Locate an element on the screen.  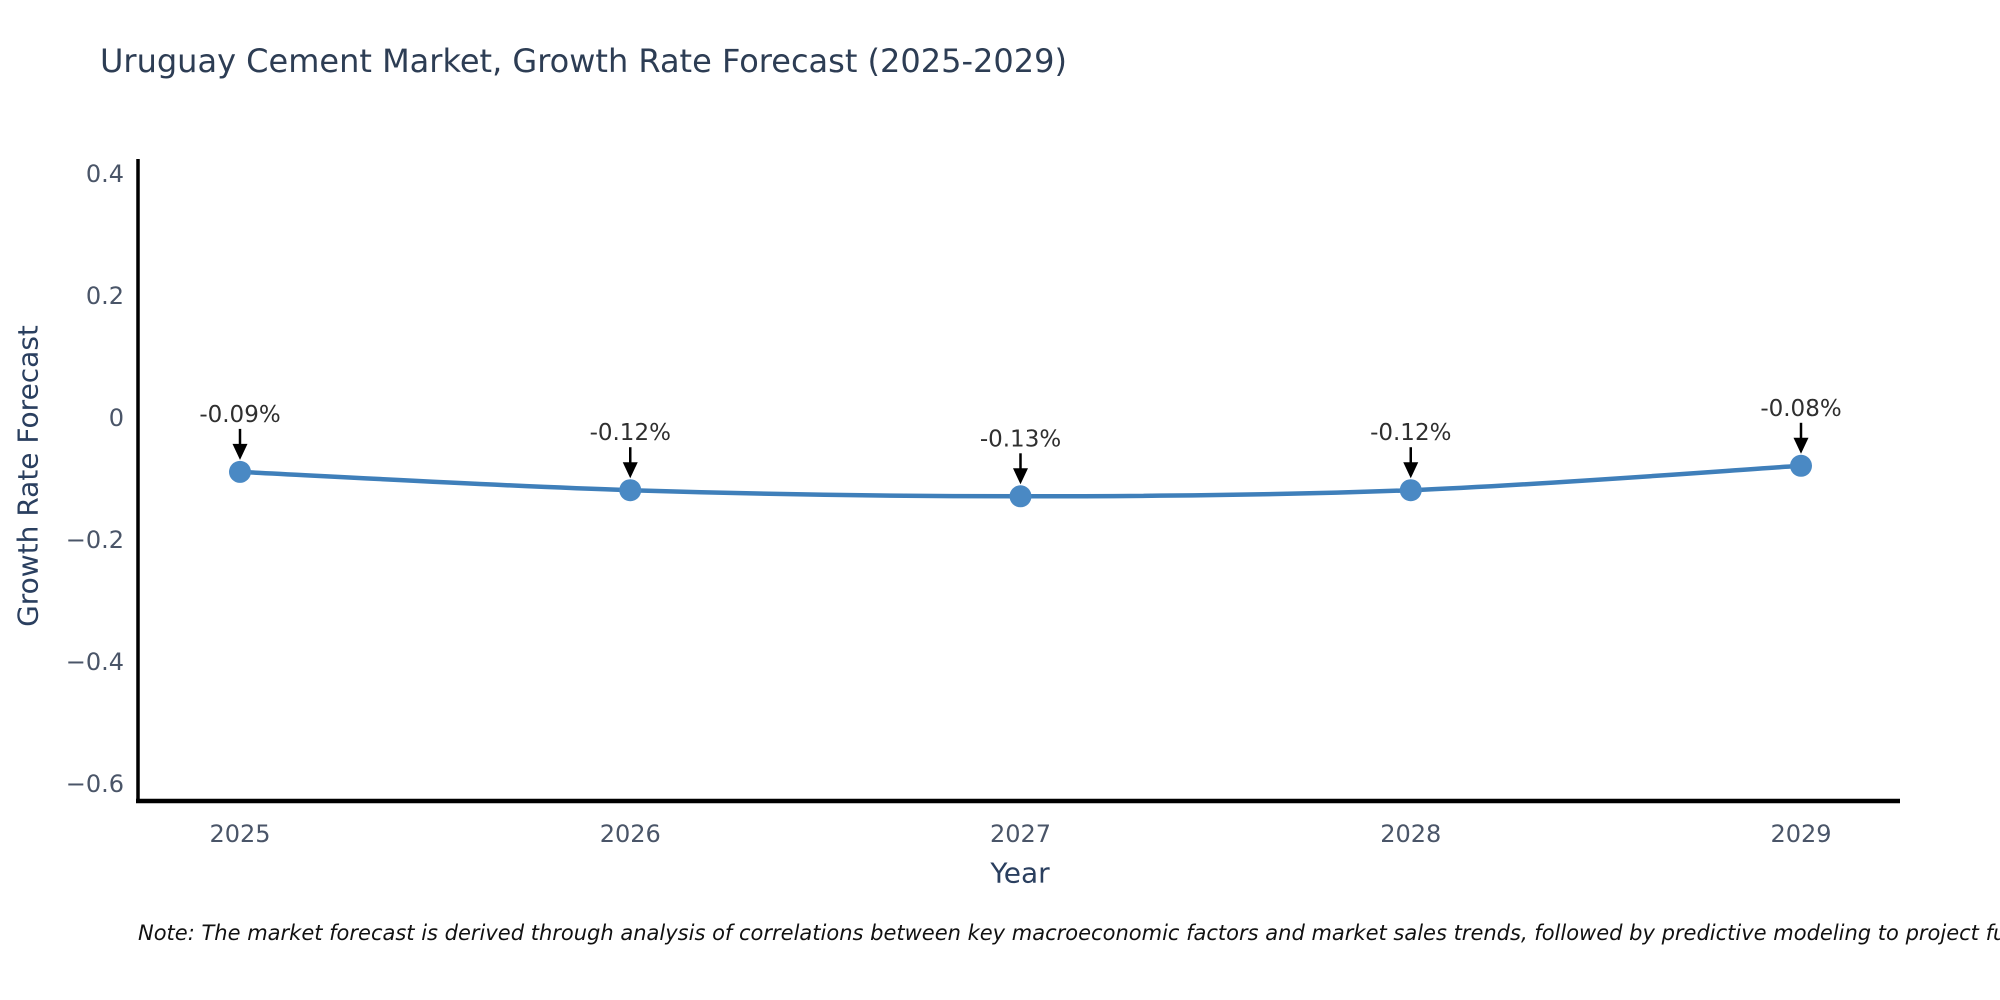
y-tick-label: 0 is located at coordinates (116, 418).